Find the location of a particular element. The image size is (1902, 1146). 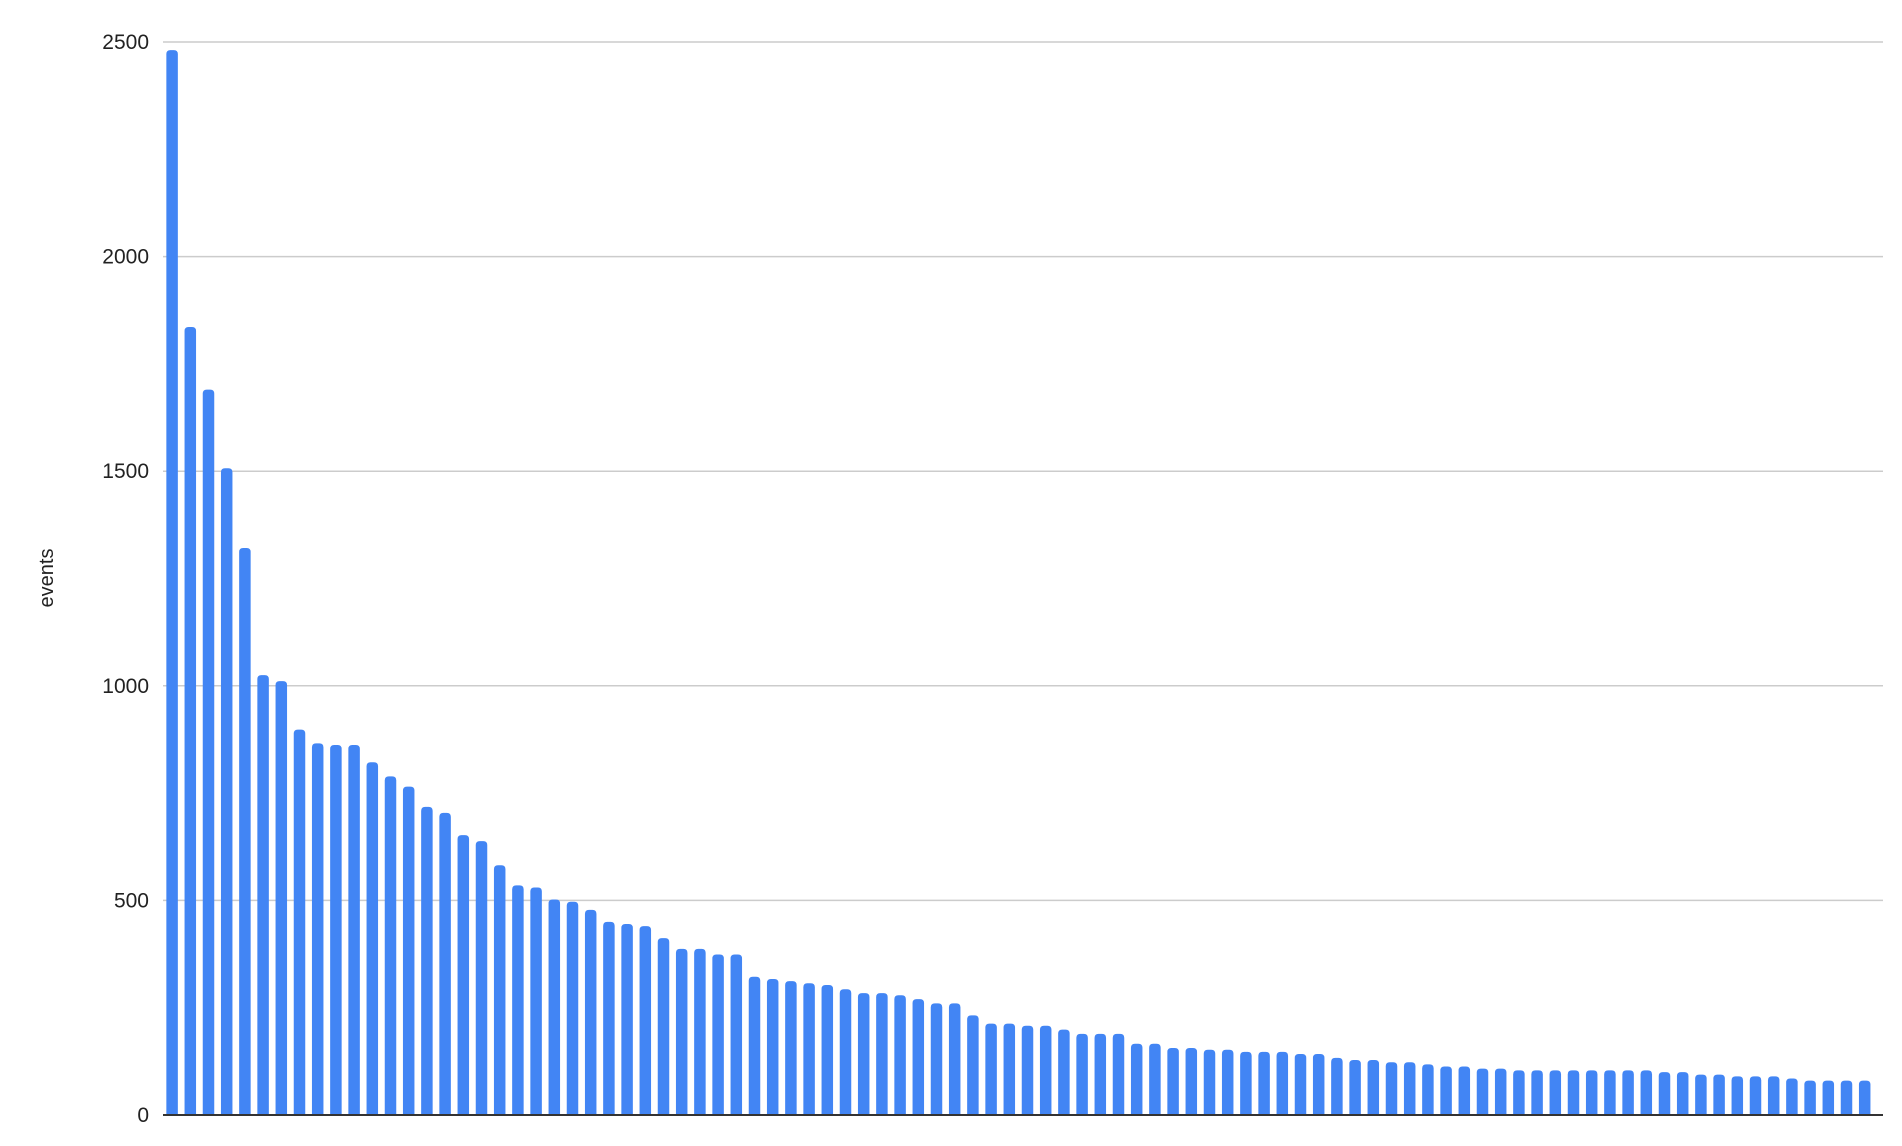

y-tick-label: 1000 is located at coordinates (125, 686).